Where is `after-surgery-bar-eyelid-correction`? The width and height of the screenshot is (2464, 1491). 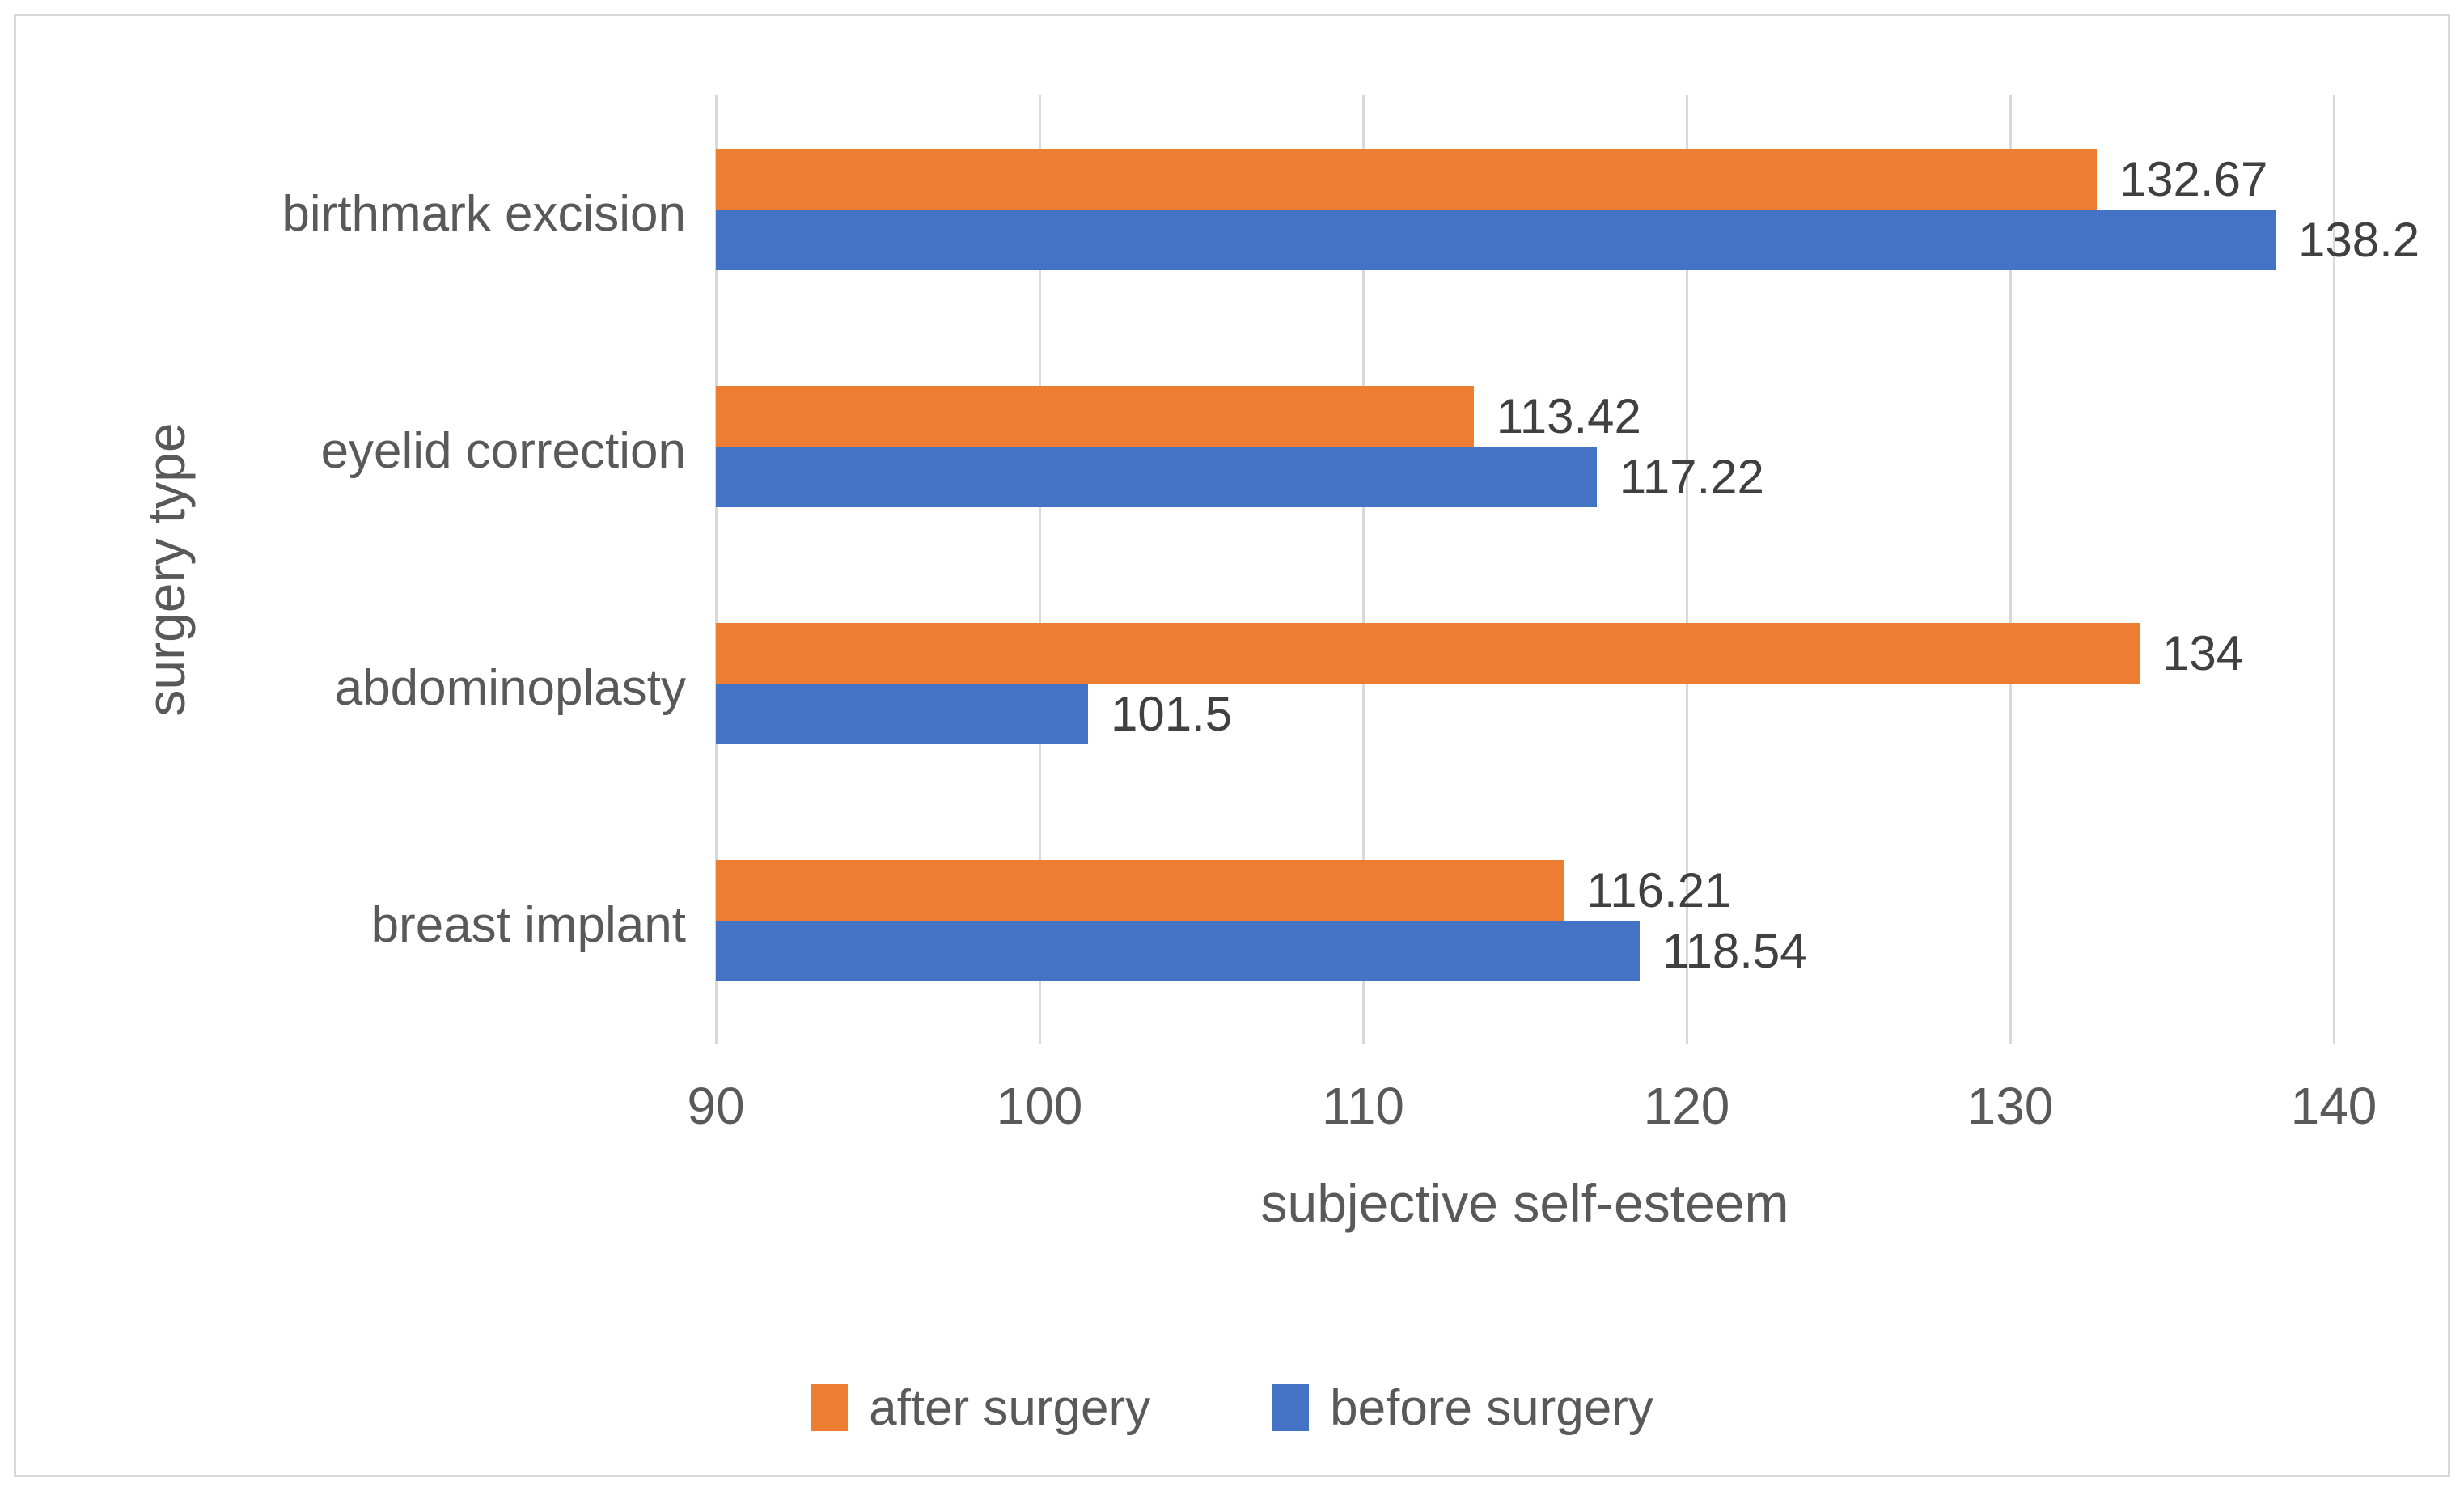 after-surgery-bar-eyelid-correction is located at coordinates (1095, 416).